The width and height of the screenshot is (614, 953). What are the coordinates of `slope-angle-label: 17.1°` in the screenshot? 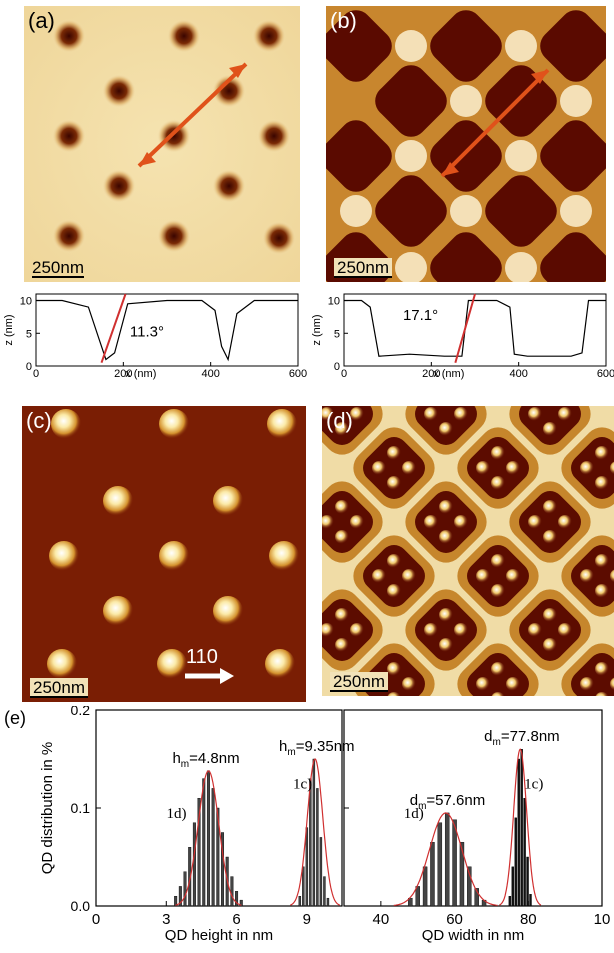 It's located at (420, 315).